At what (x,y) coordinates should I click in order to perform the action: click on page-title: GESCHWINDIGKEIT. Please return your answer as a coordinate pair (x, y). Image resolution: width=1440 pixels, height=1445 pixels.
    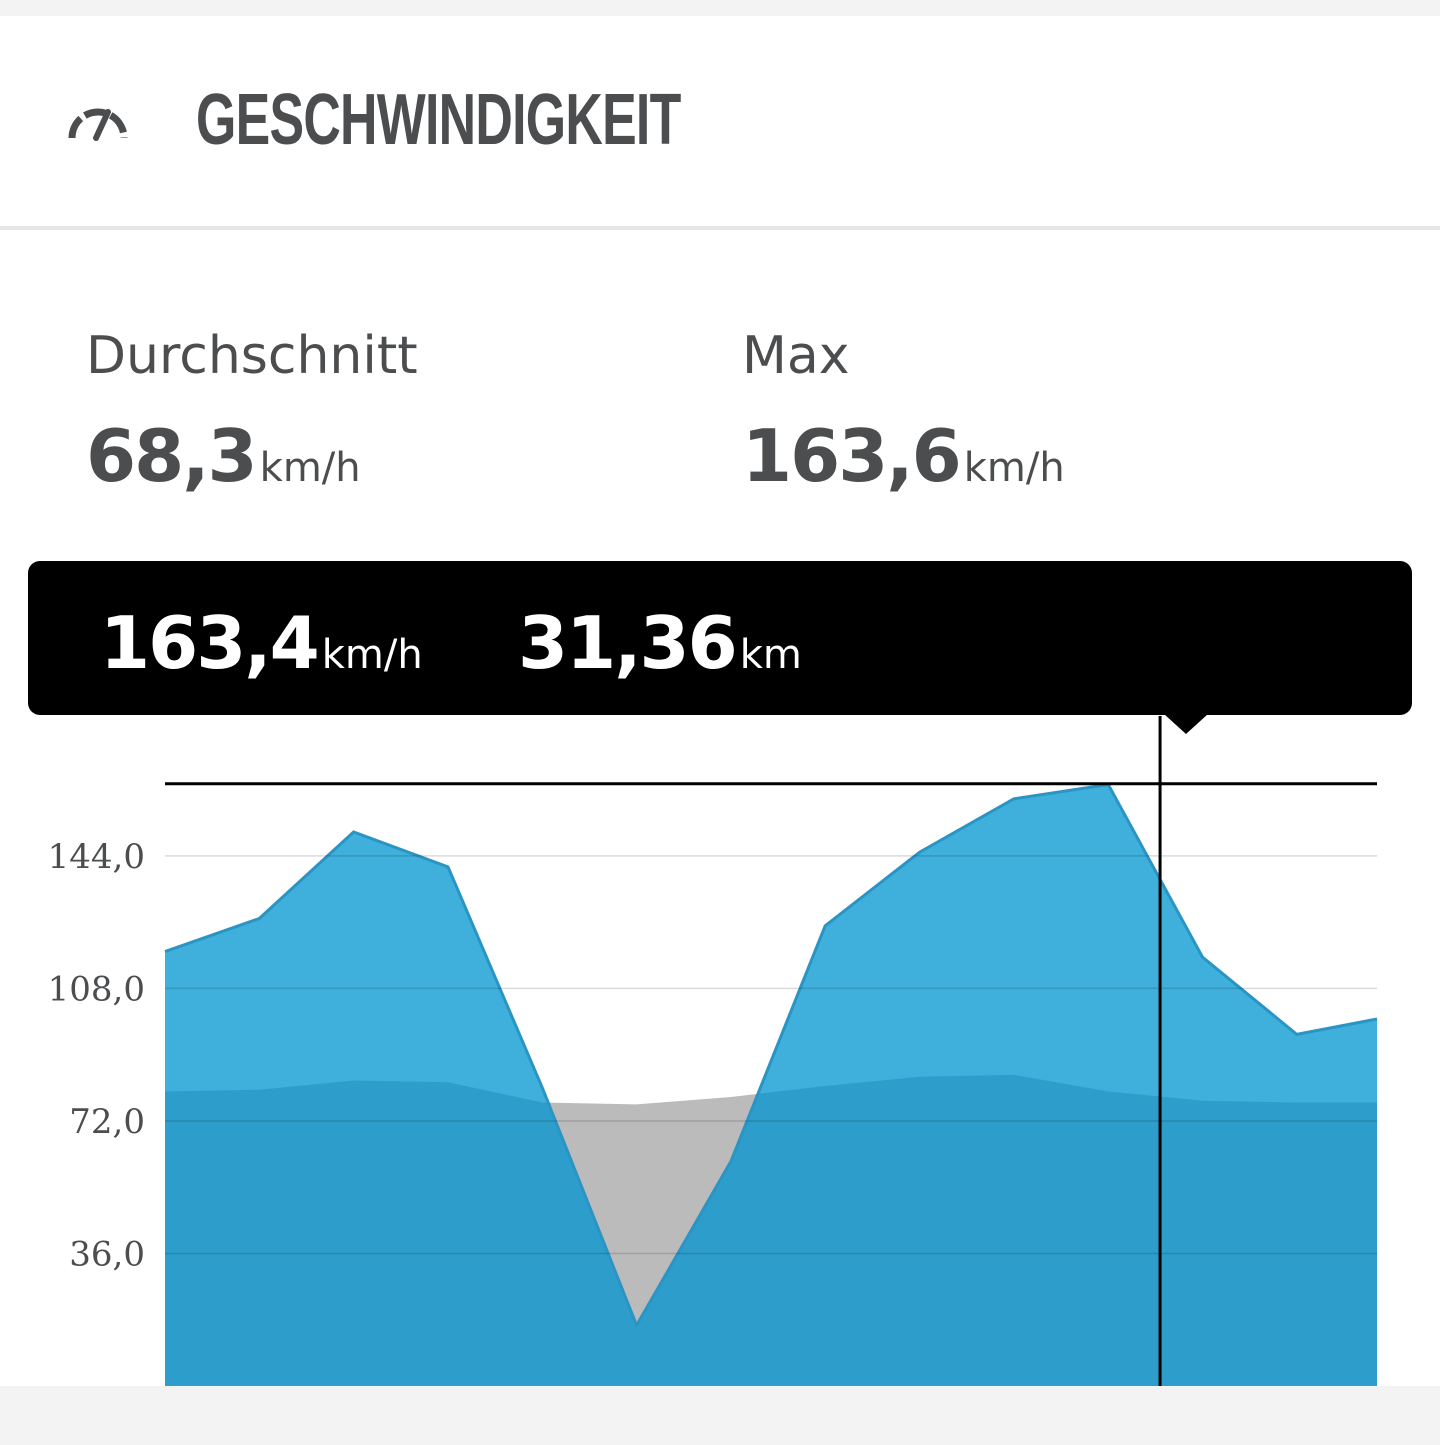
    Looking at the image, I should click on (438, 120).